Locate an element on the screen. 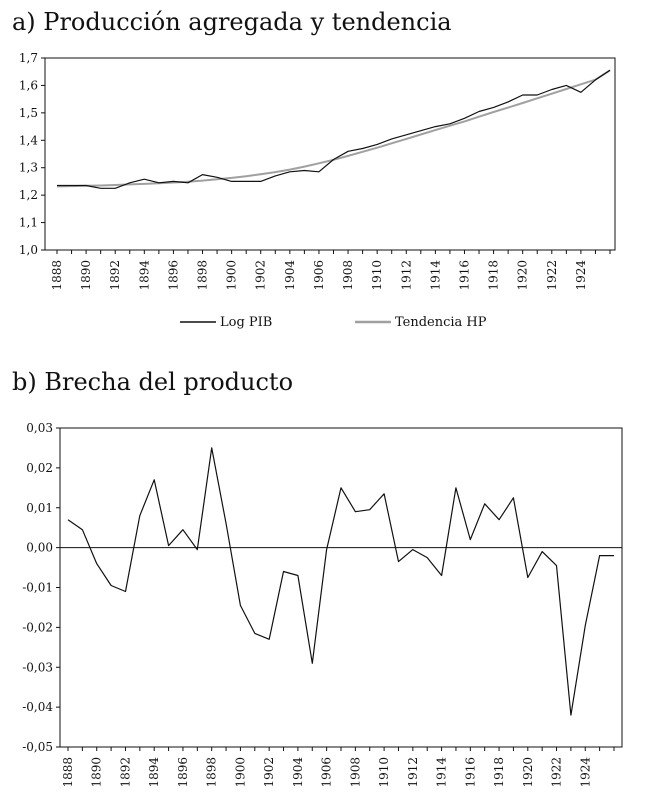  chart-a-x-tick-label: 1912 is located at coordinates (406, 275).